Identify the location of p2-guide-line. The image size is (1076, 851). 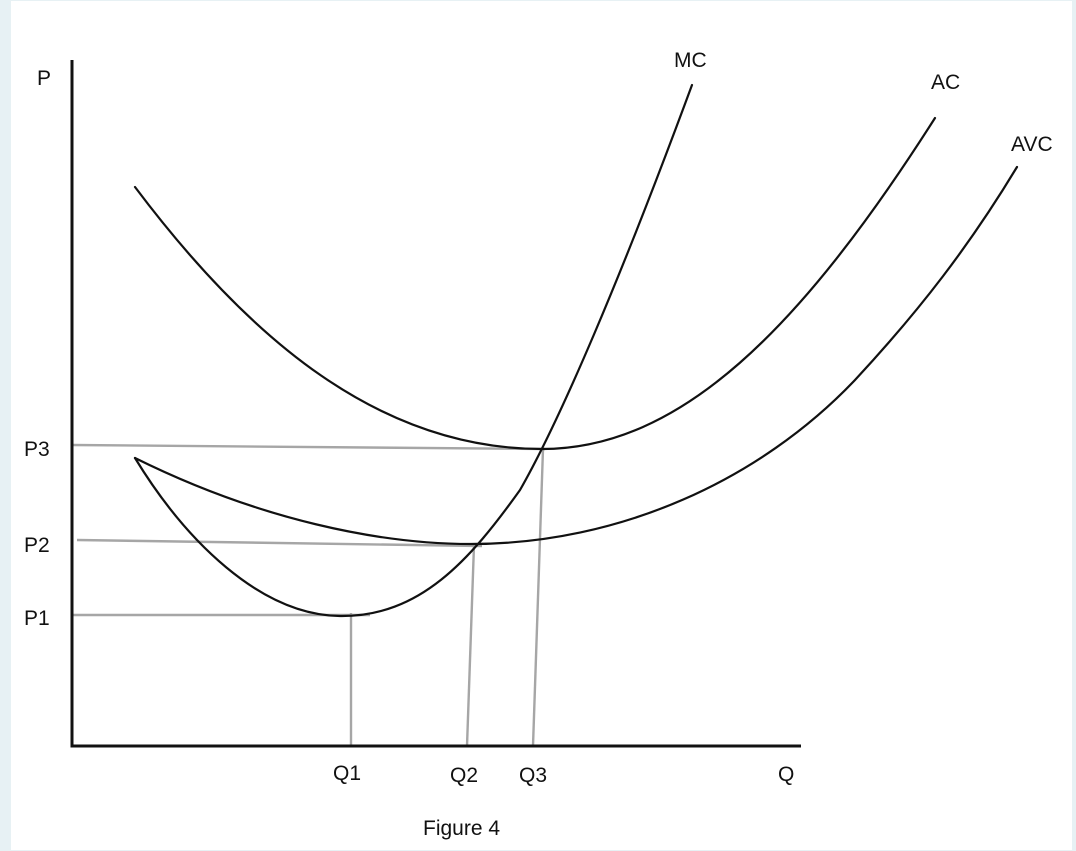
(279, 543).